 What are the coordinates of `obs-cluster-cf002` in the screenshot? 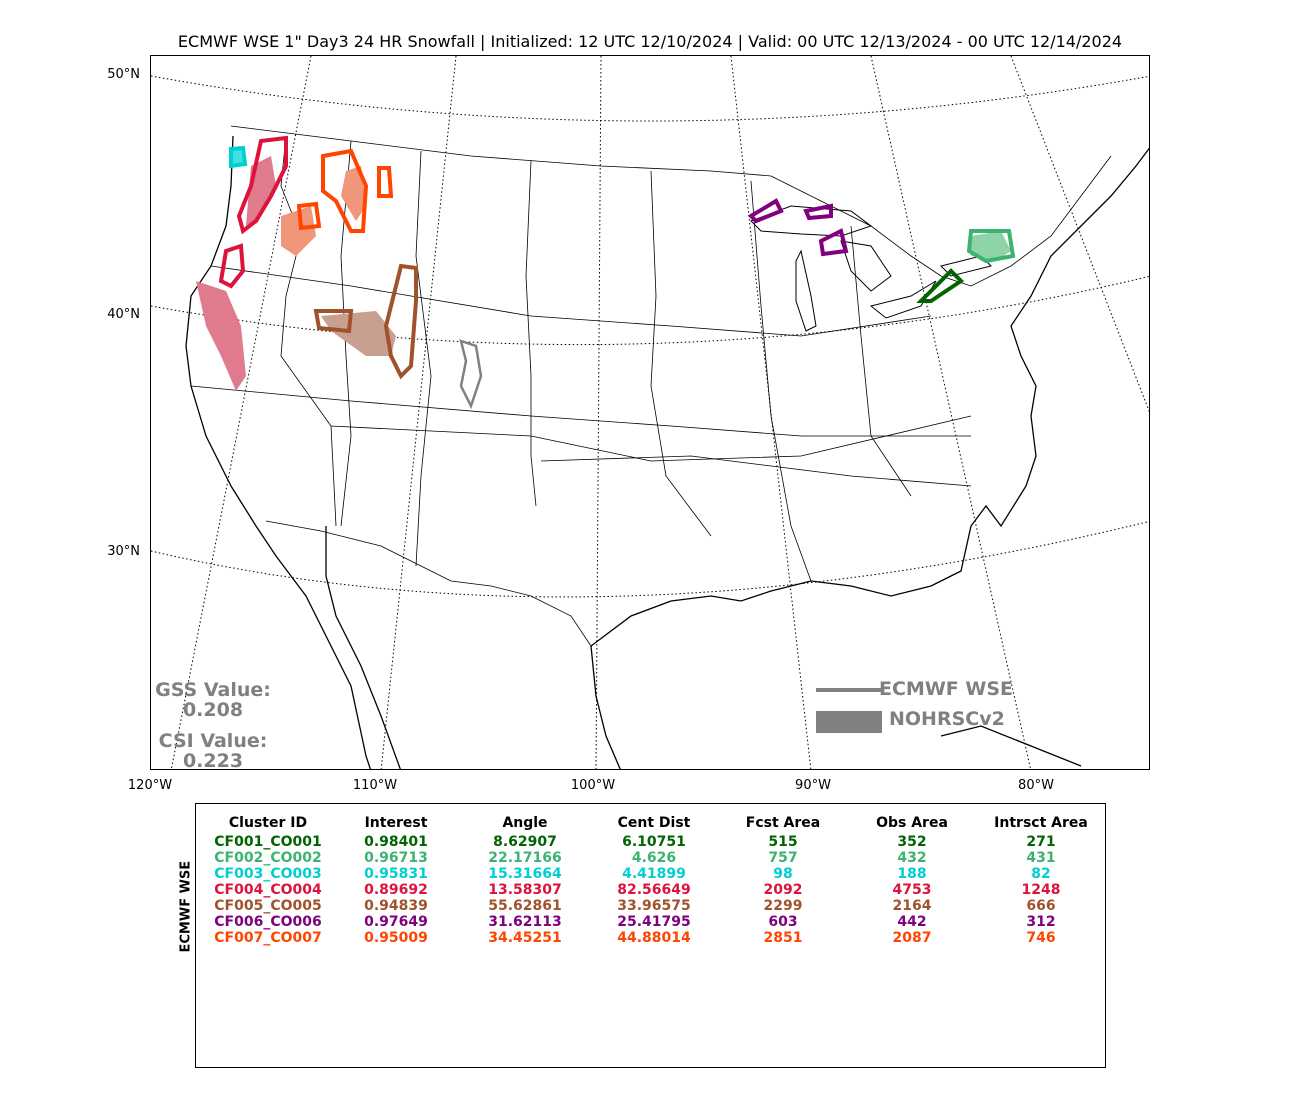 It's located at (991, 246).